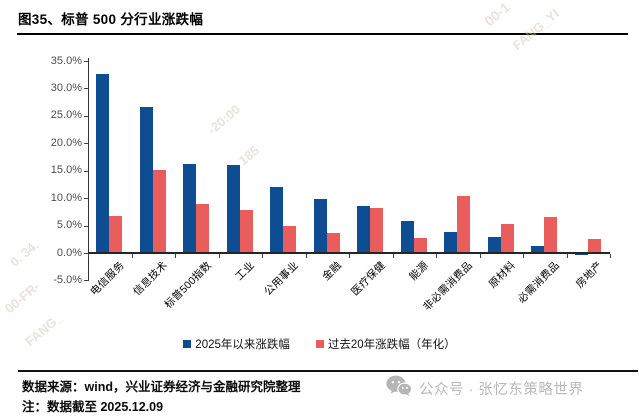 The width and height of the screenshot is (639, 417). I want to click on legend-swatch-blue, so click(187, 344).